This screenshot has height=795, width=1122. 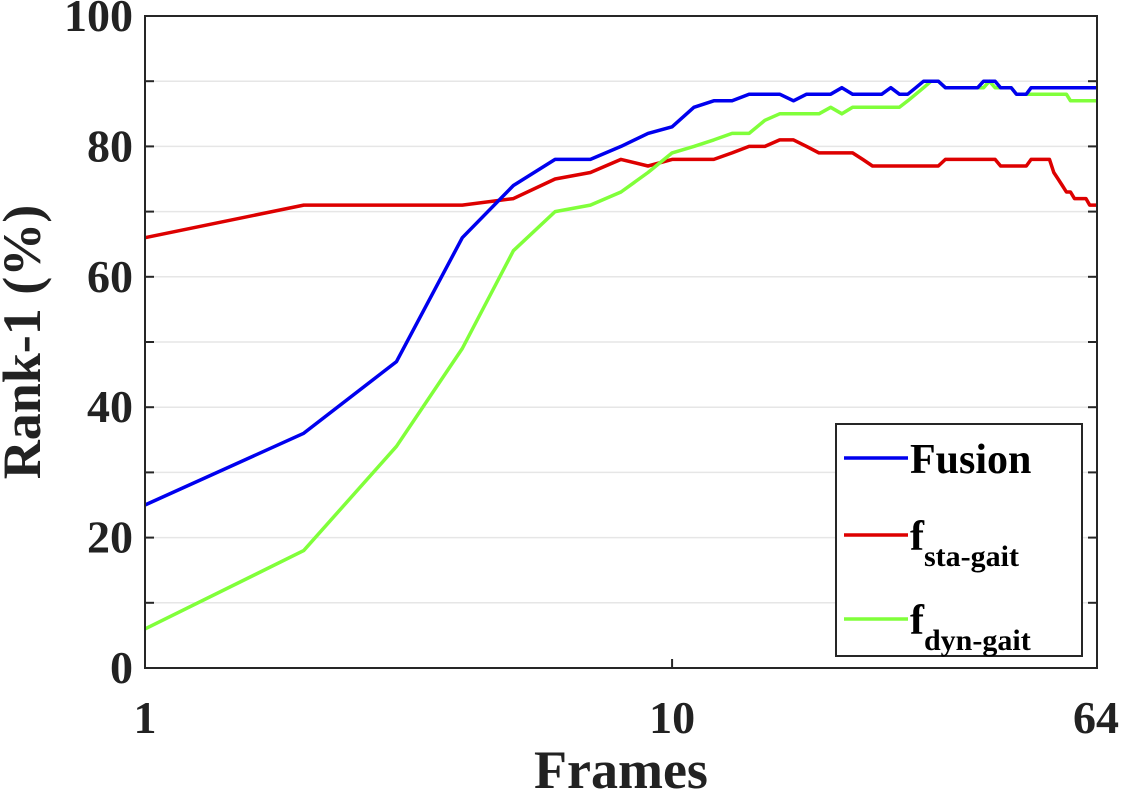 I want to click on y-tick-label: 60, so click(x=110, y=276).